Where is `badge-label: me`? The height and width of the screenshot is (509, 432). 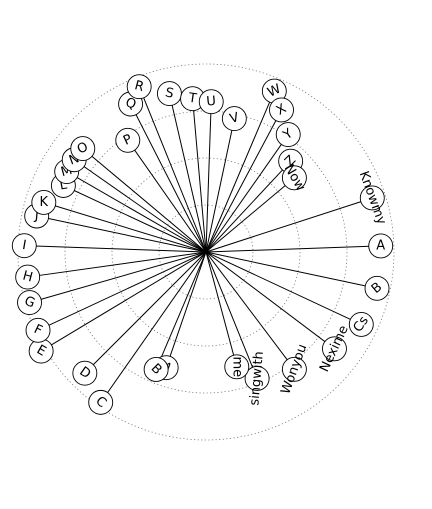 badge-label: me is located at coordinates (236, 367).